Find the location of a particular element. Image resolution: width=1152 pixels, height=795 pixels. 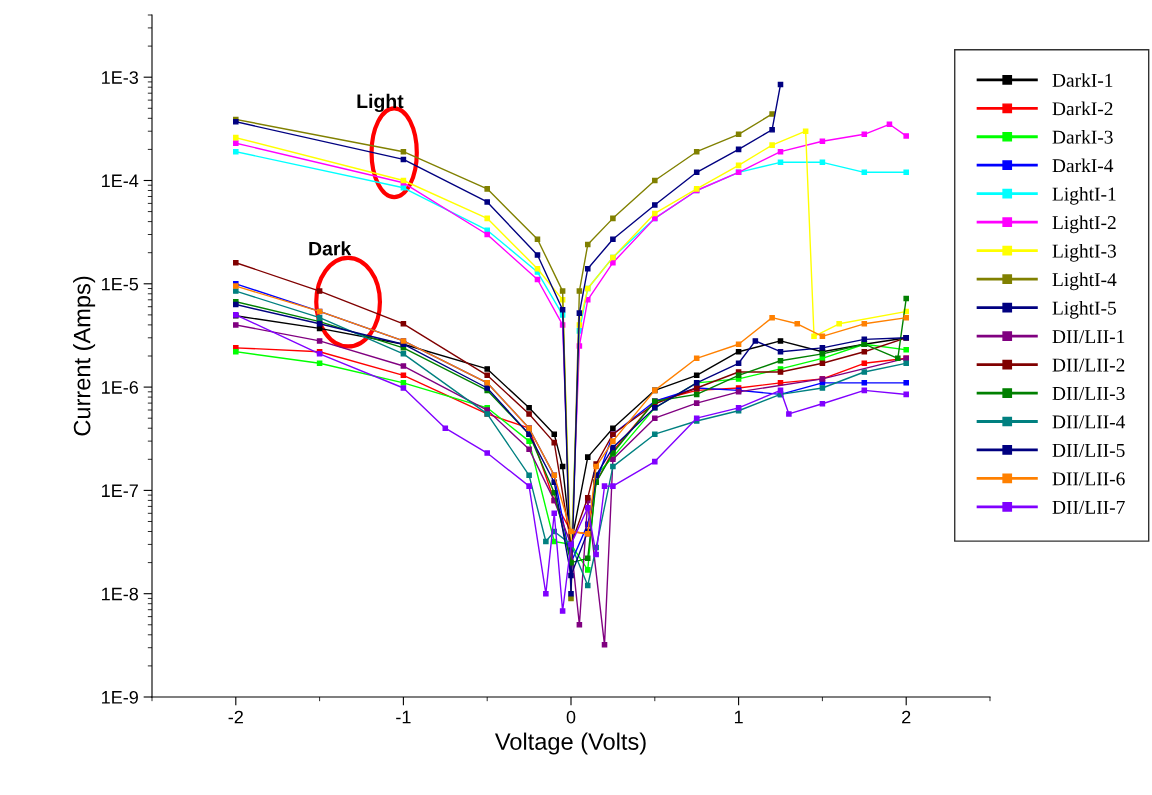

legend-label: DarkI-3 is located at coordinates (1082, 137).